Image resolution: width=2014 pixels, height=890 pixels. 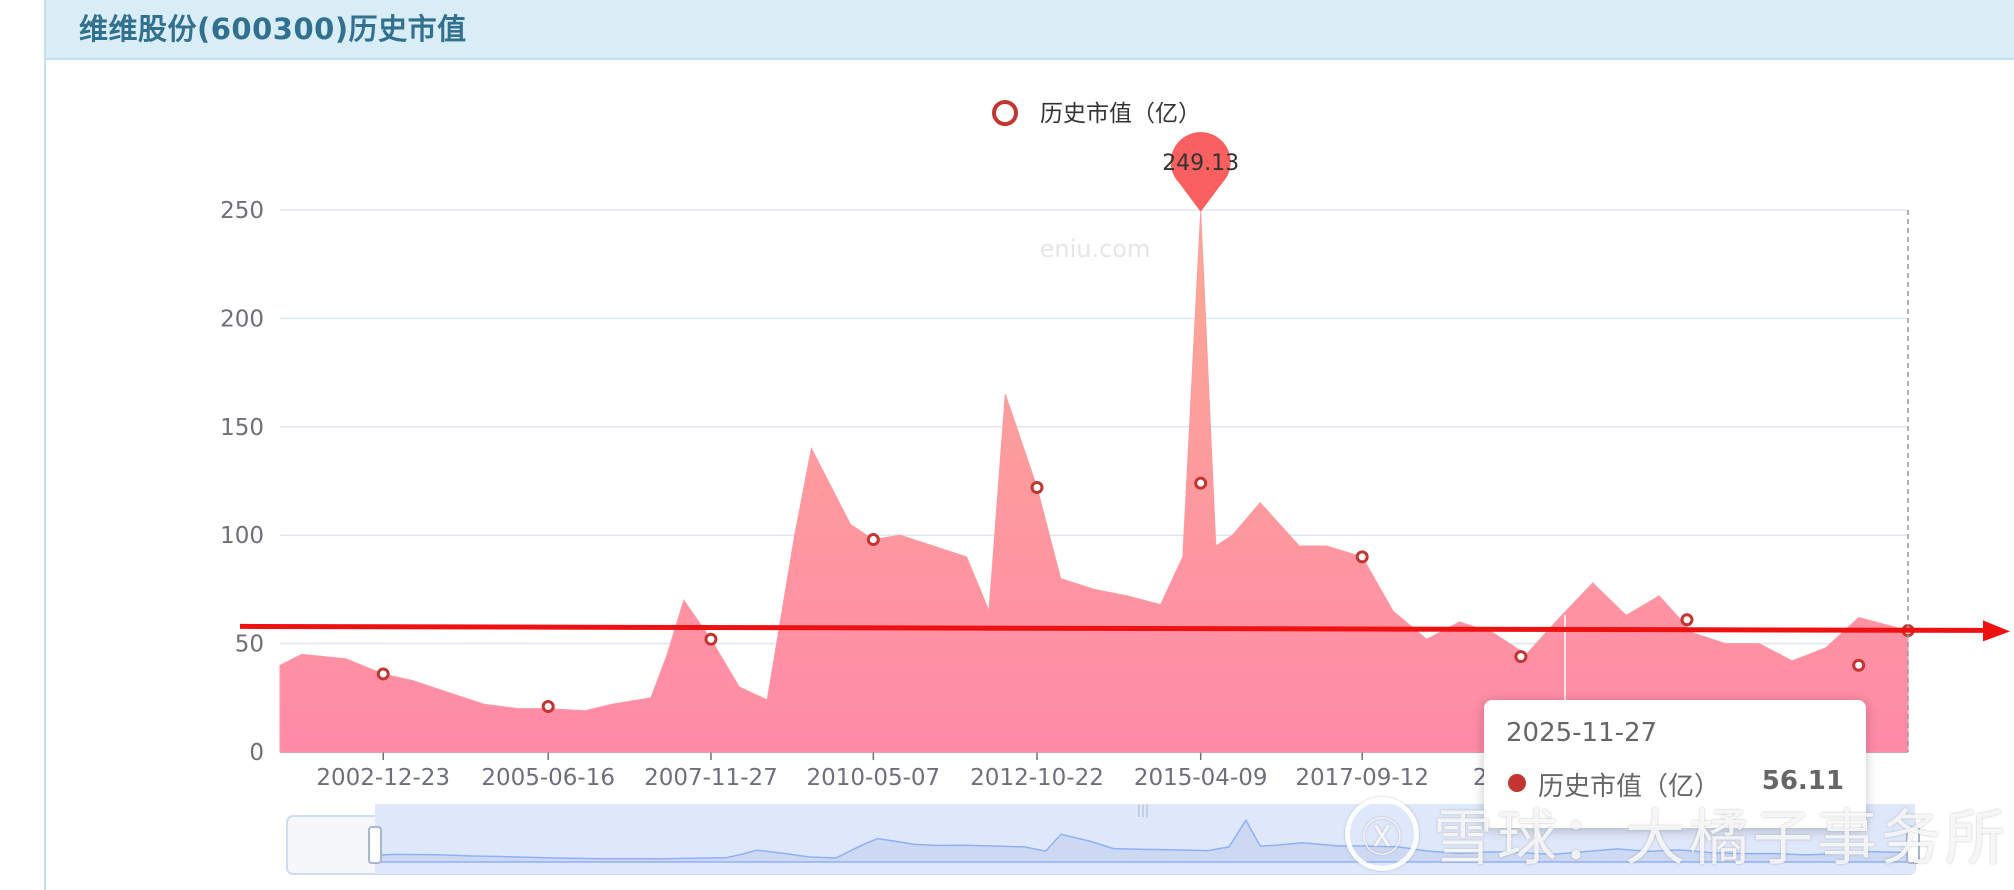 What do you see at coordinates (1030, 30) in the screenshot?
I see `panel-header: 维维股份(600300)历史市值` at bounding box center [1030, 30].